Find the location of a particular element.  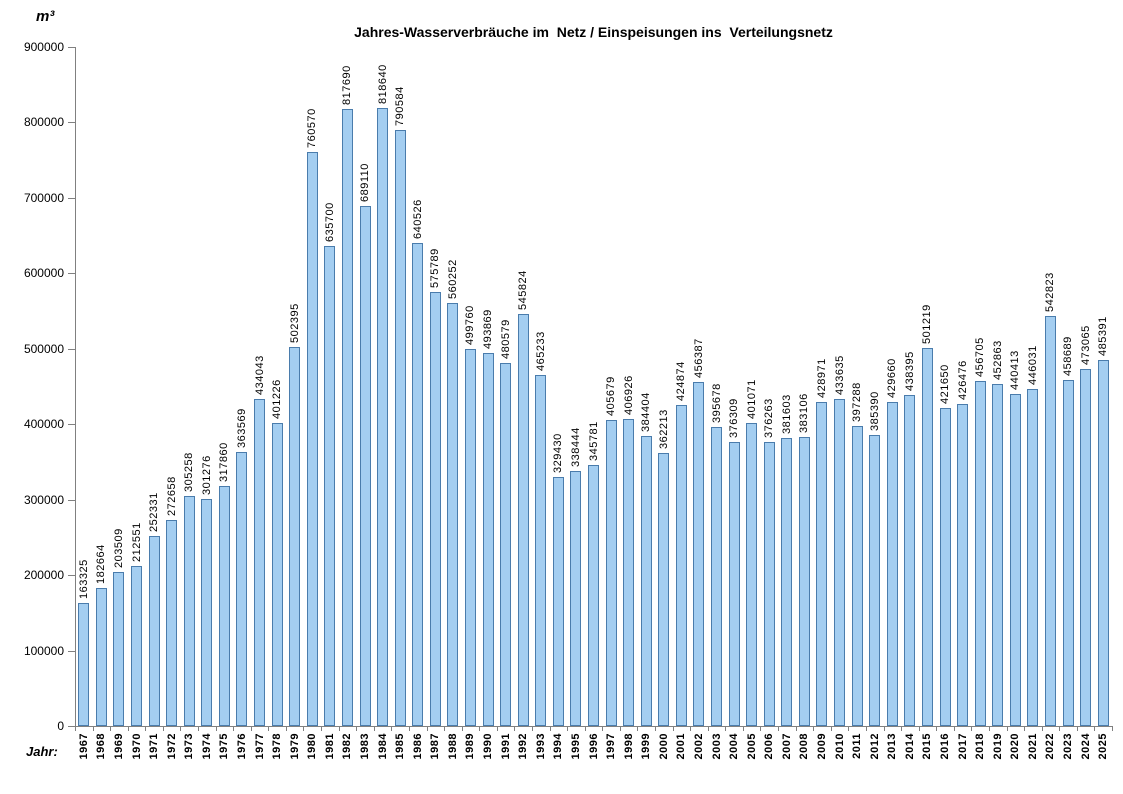

bar-value-label: 542823 is located at coordinates (1050, 292).